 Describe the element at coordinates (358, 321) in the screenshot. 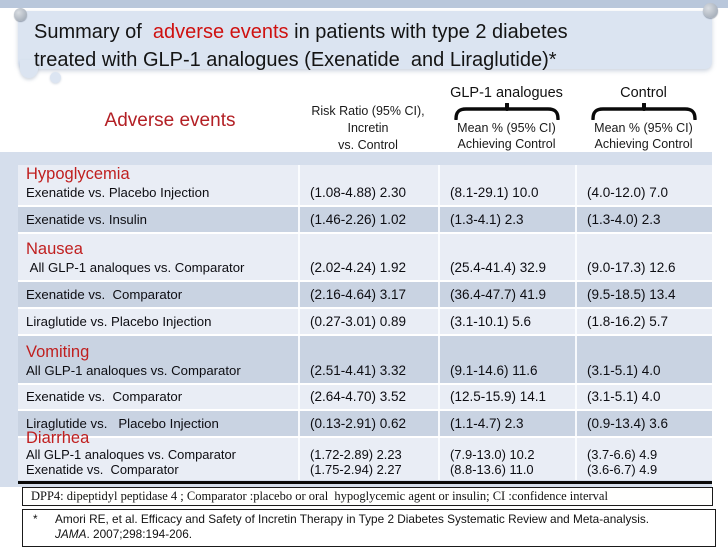

I see `cell-value: (0.27-3.01) 0.89` at that location.